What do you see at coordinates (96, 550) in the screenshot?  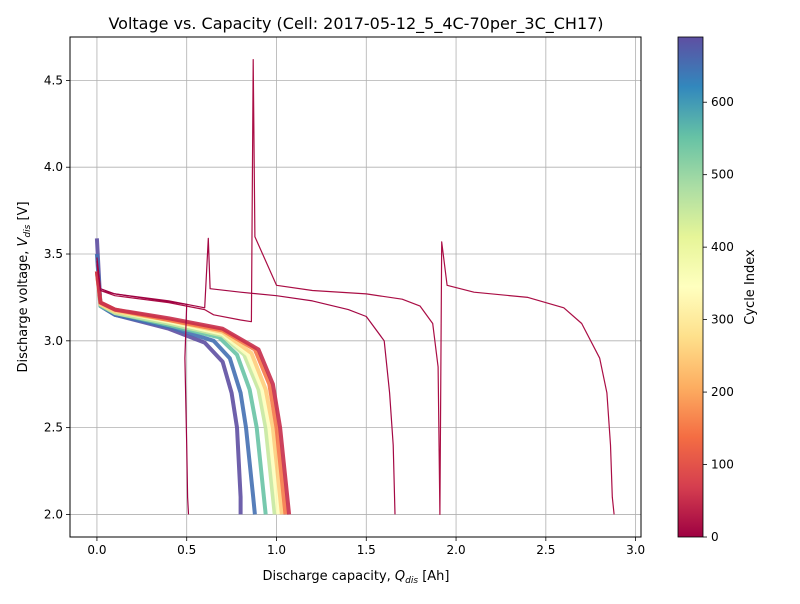 I see `x-tick-label: 0.0` at bounding box center [96, 550].